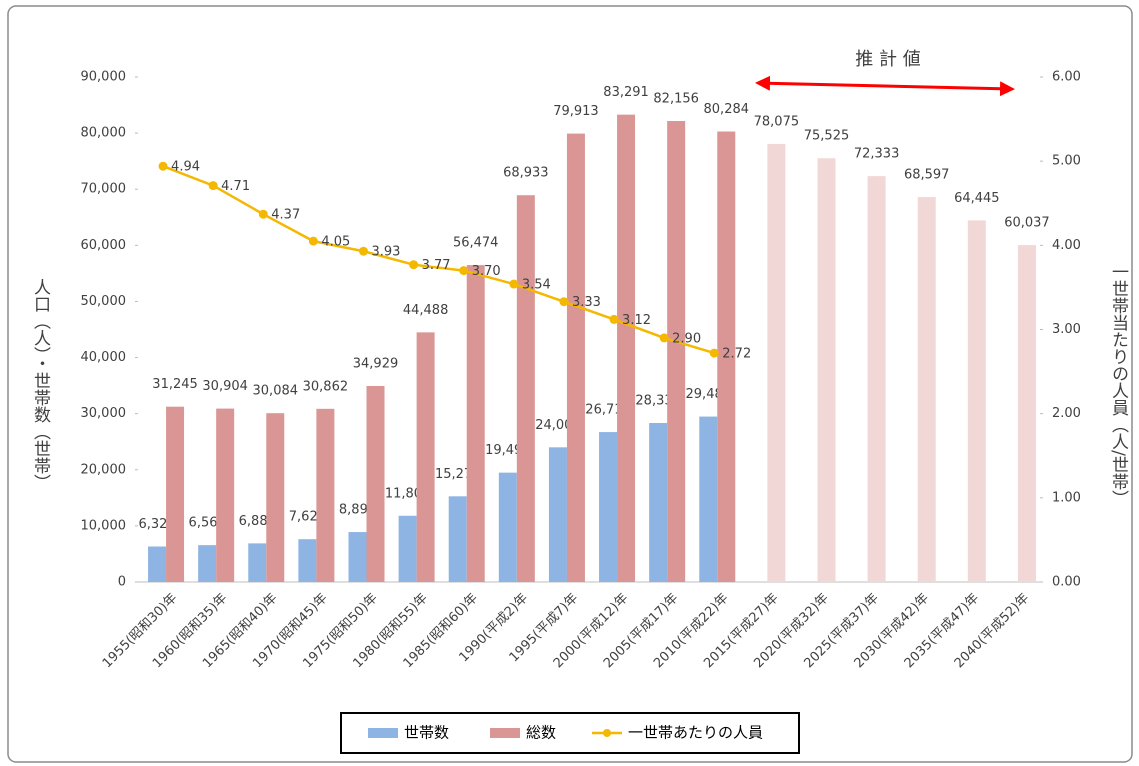 This screenshot has height=766, width=1139. Describe the element at coordinates (104, 357) in the screenshot. I see `y-tick-label: 40,000` at that location.